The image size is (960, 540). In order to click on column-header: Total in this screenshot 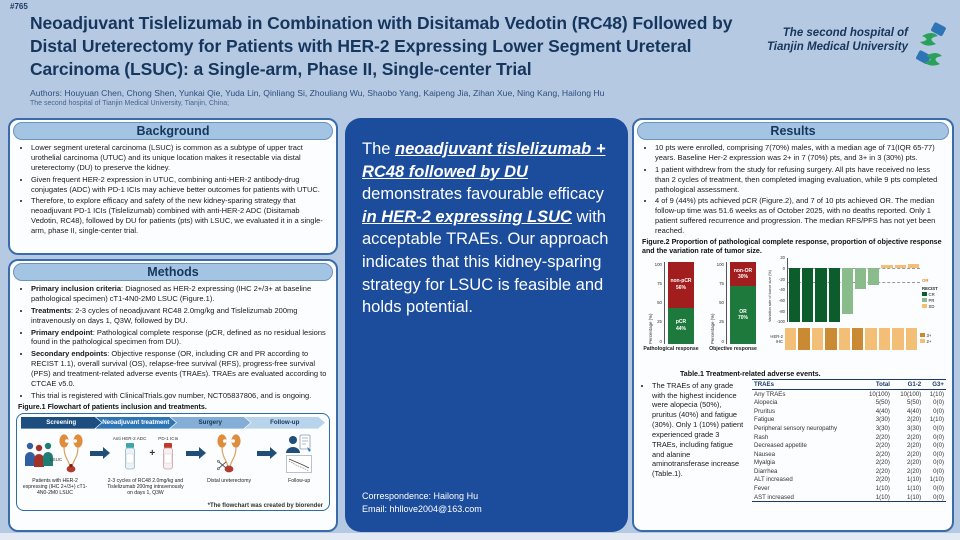, I will do `click(876, 384)`.